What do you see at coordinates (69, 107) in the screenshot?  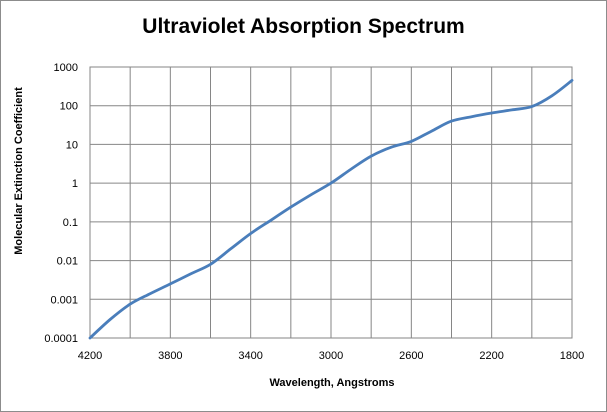 I see `y-tick-label: 100` at bounding box center [69, 107].